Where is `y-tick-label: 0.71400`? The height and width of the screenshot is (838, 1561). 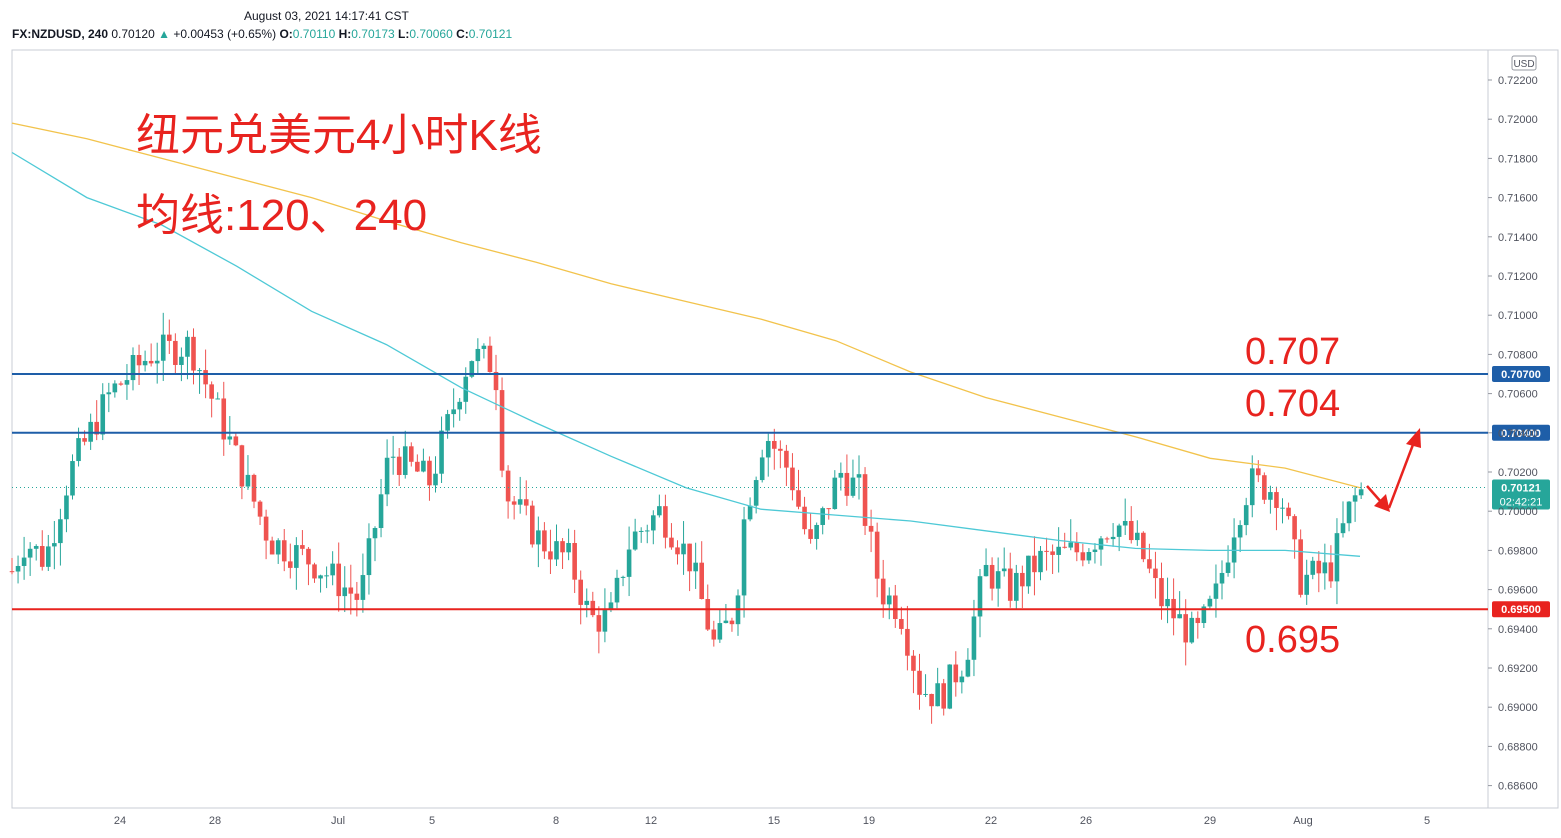 y-tick-label: 0.71400 is located at coordinates (1518, 238).